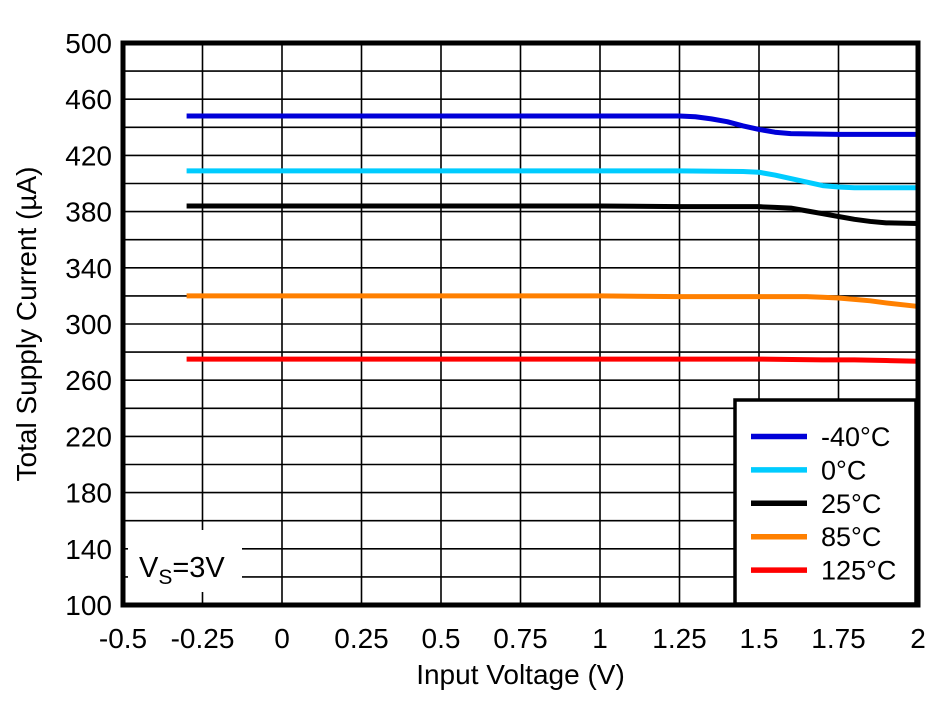 The width and height of the screenshot is (948, 701). I want to click on legend-label: 0°C, so click(843, 470).